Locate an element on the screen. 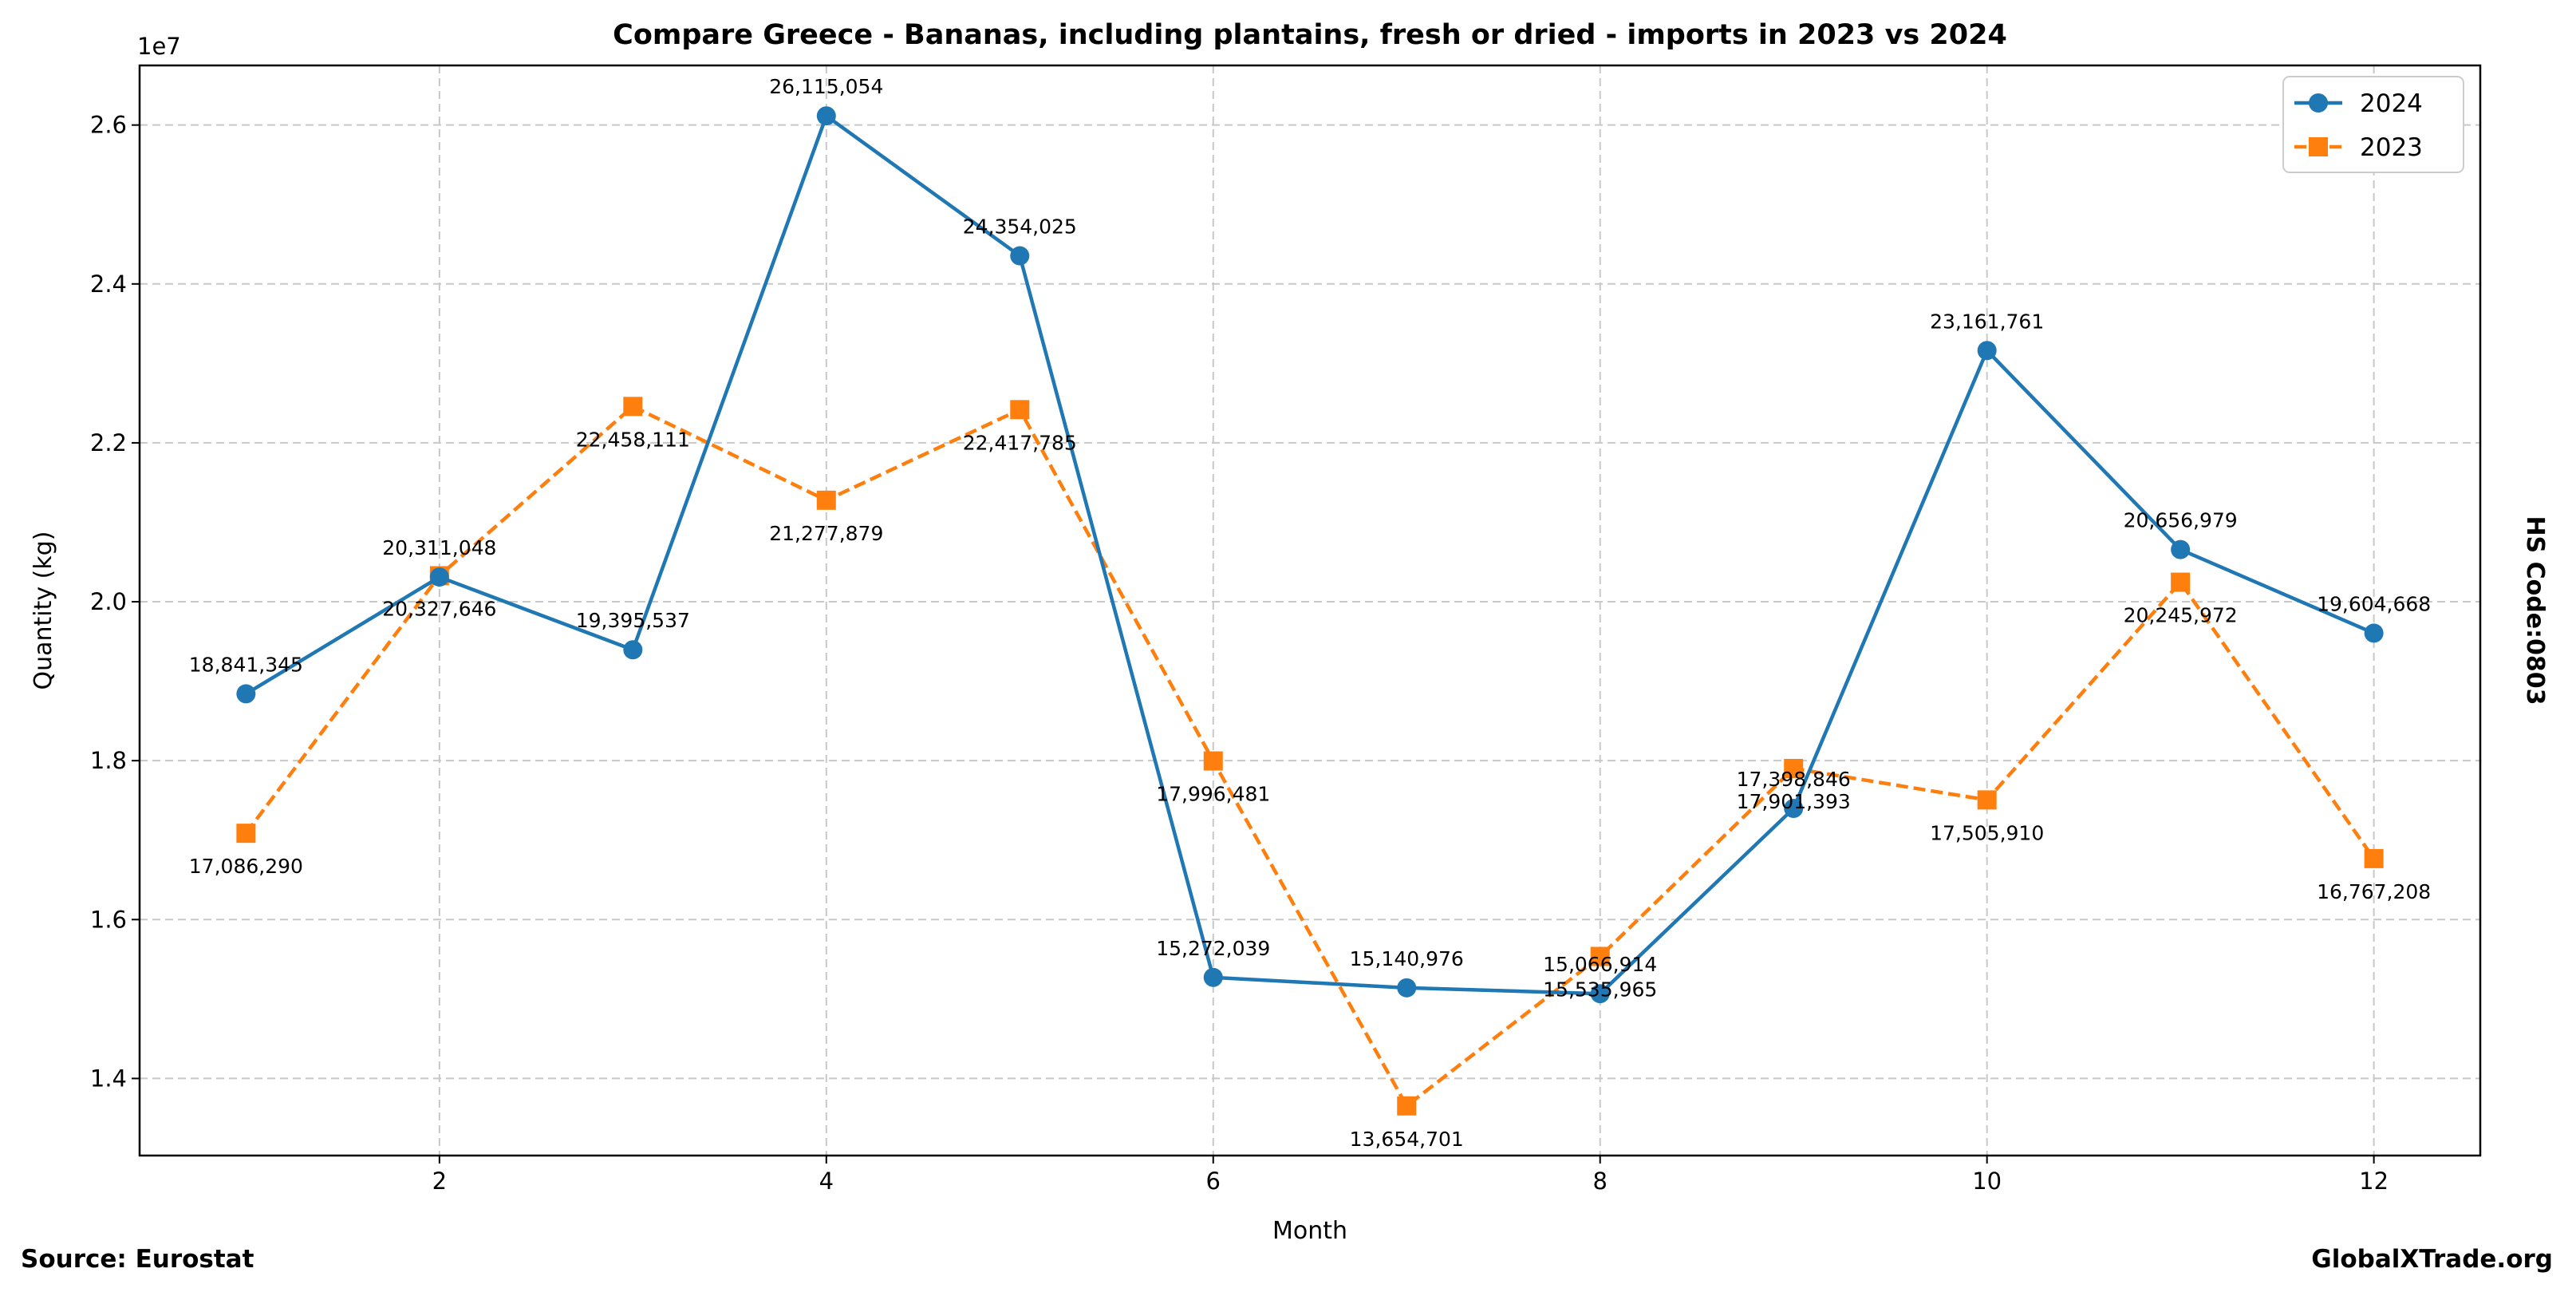 The width and height of the screenshot is (2576, 1296). y-tick-label: 2.4 is located at coordinates (109, 285).